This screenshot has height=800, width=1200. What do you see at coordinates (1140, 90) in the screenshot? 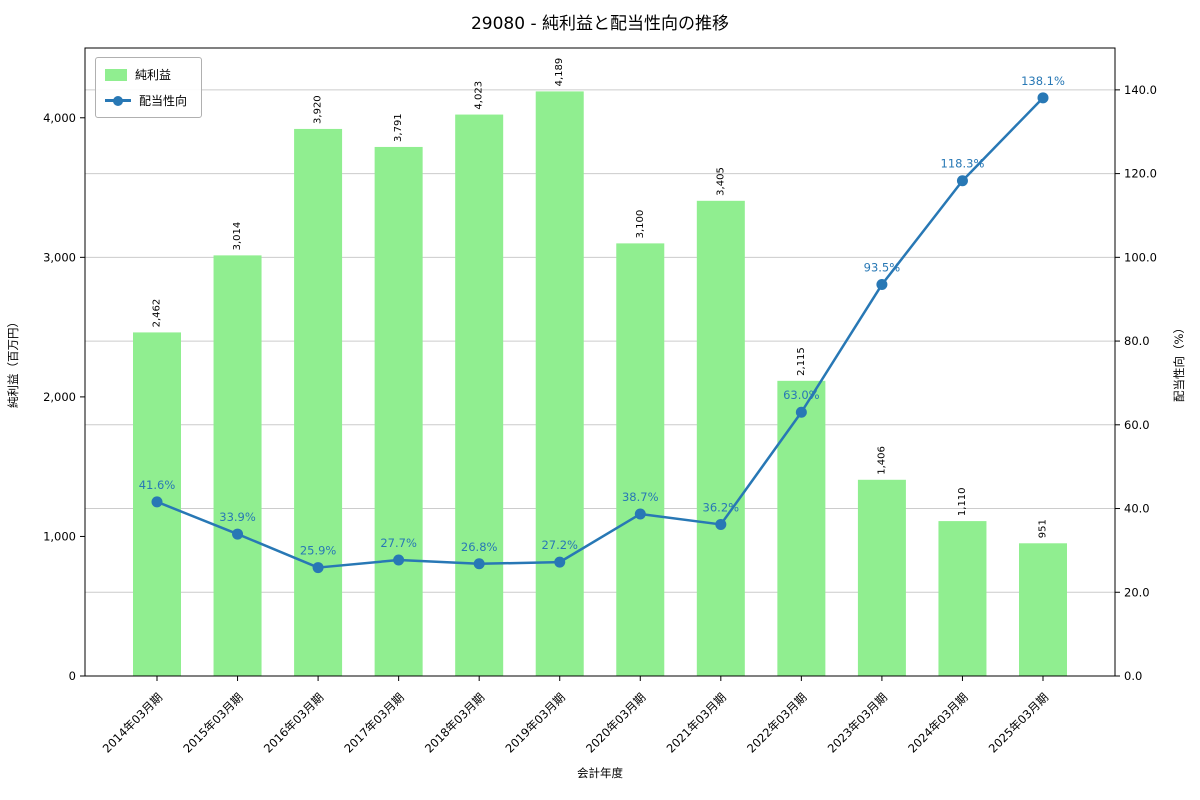
I see `y-tick-label-right: 140.0` at bounding box center [1140, 90].